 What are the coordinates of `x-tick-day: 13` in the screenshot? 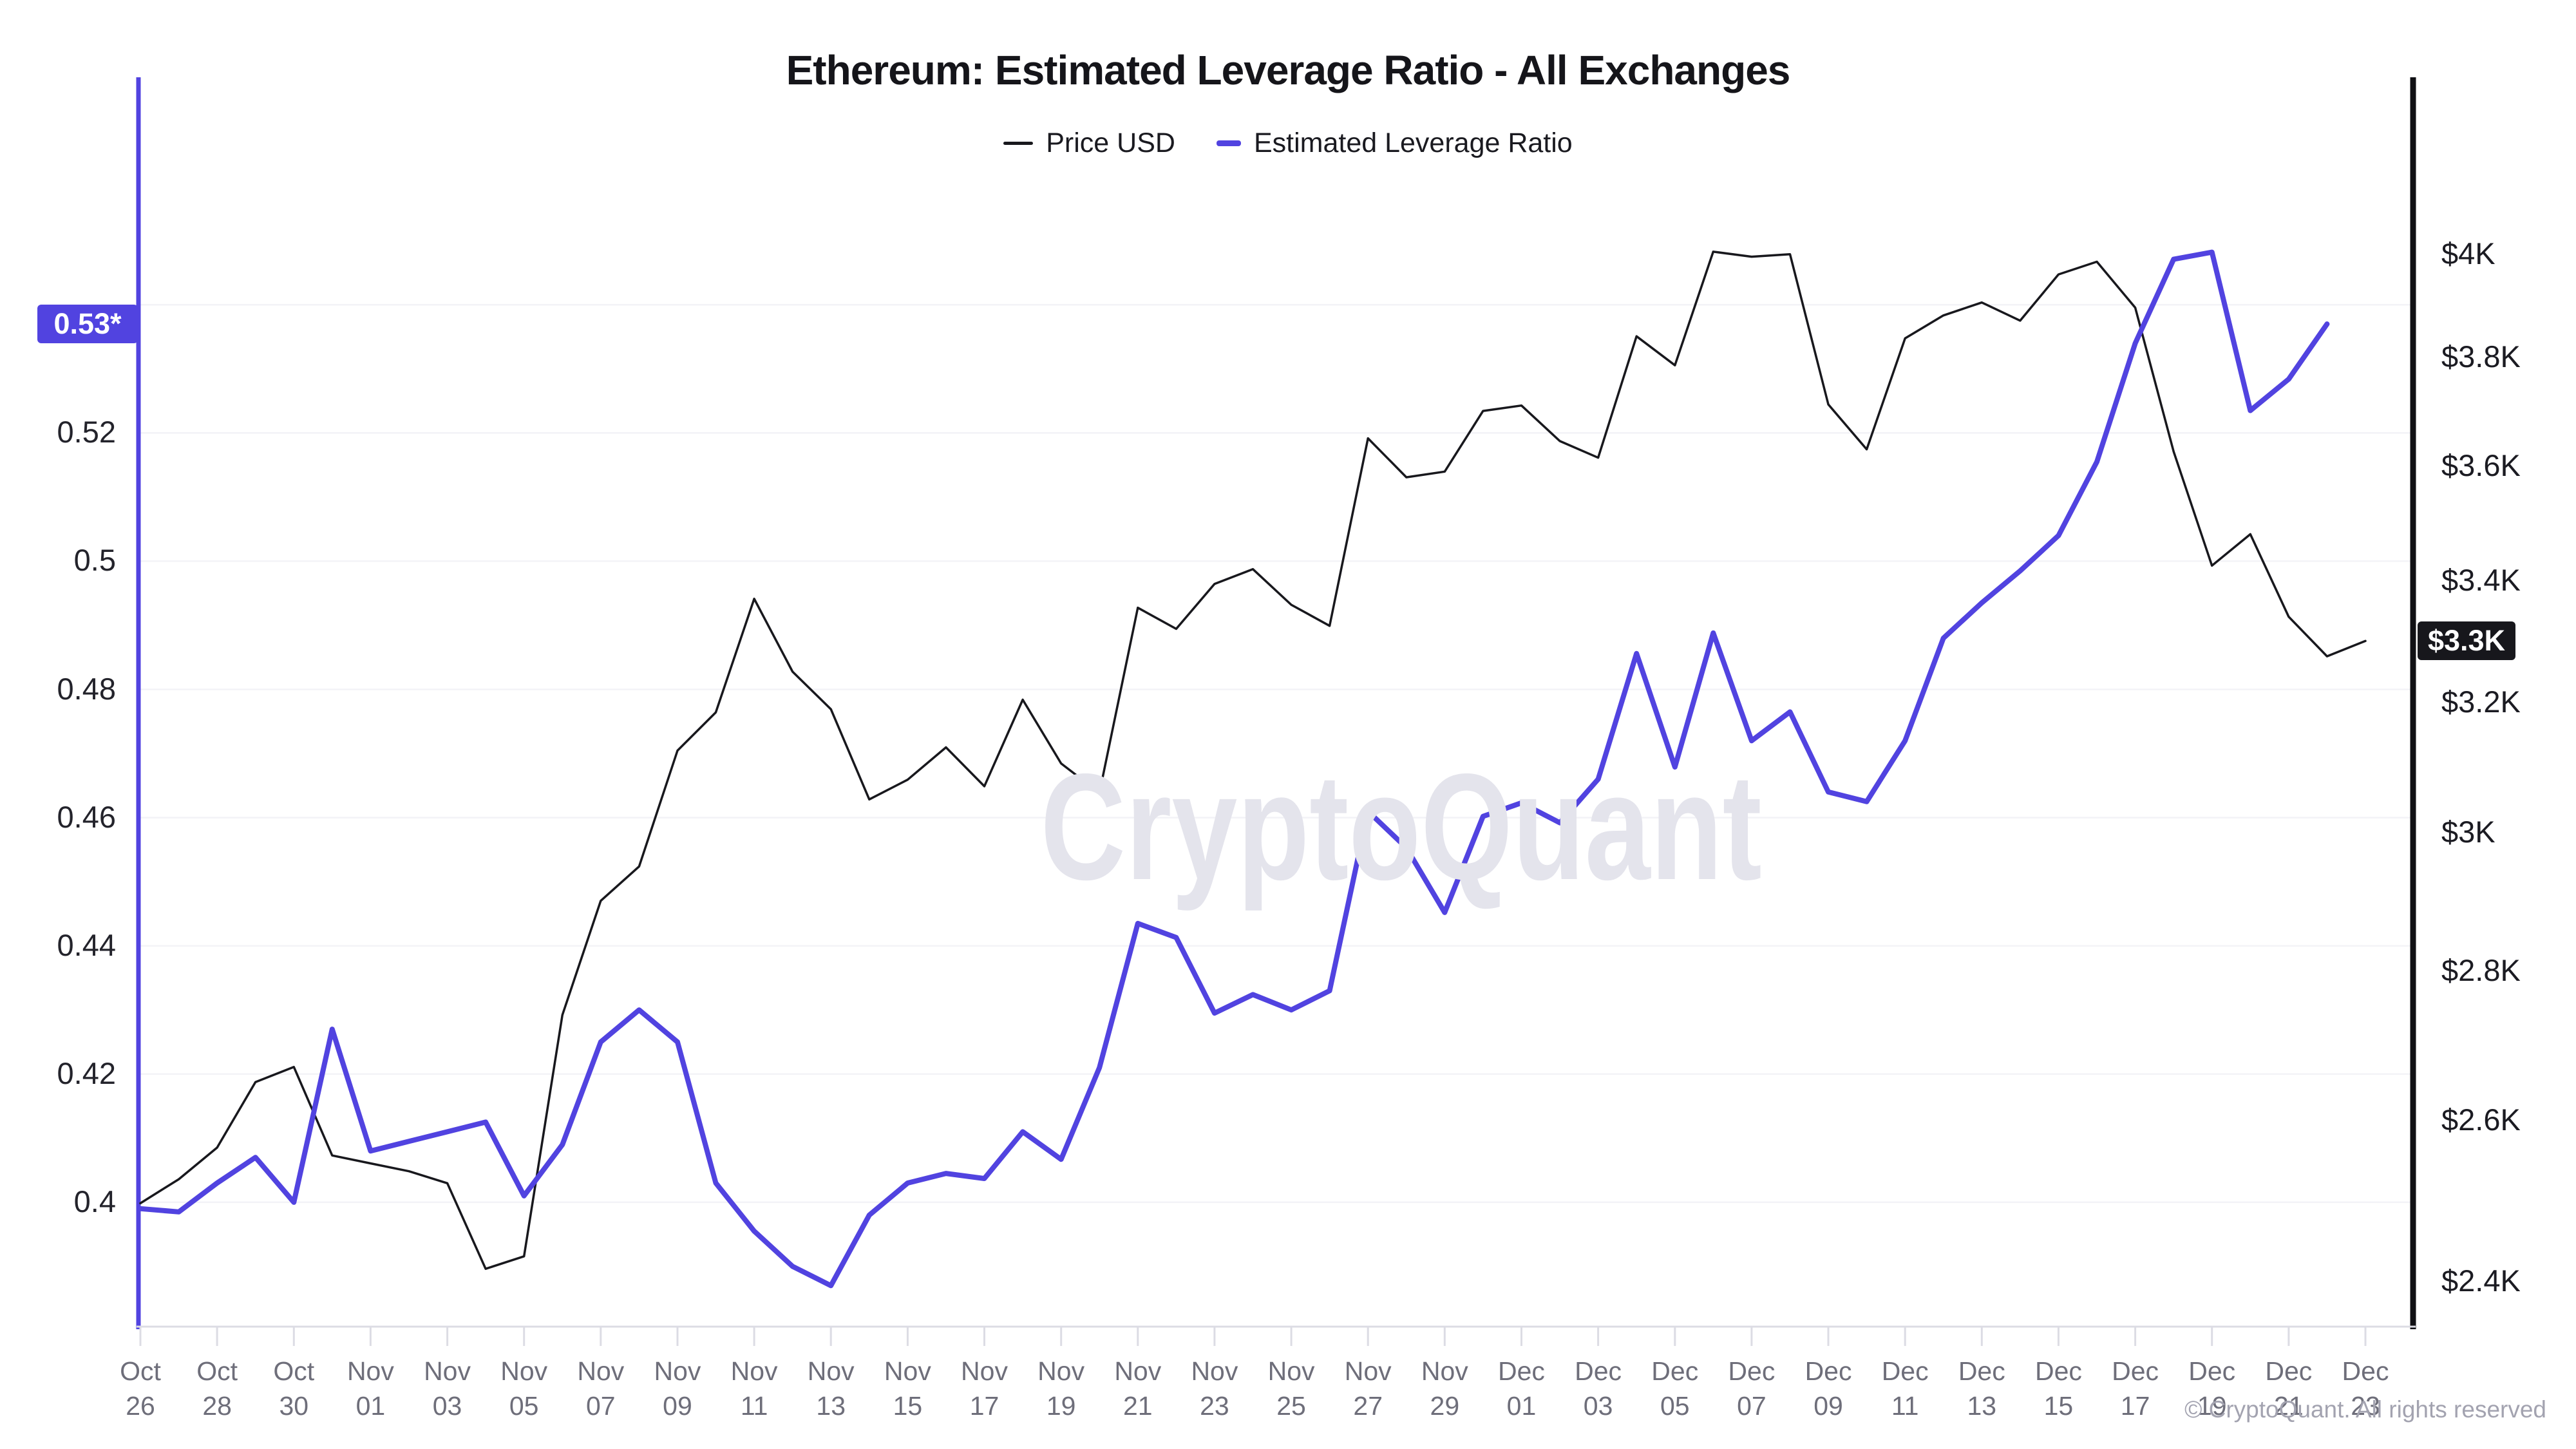 It's located at (1982, 1406).